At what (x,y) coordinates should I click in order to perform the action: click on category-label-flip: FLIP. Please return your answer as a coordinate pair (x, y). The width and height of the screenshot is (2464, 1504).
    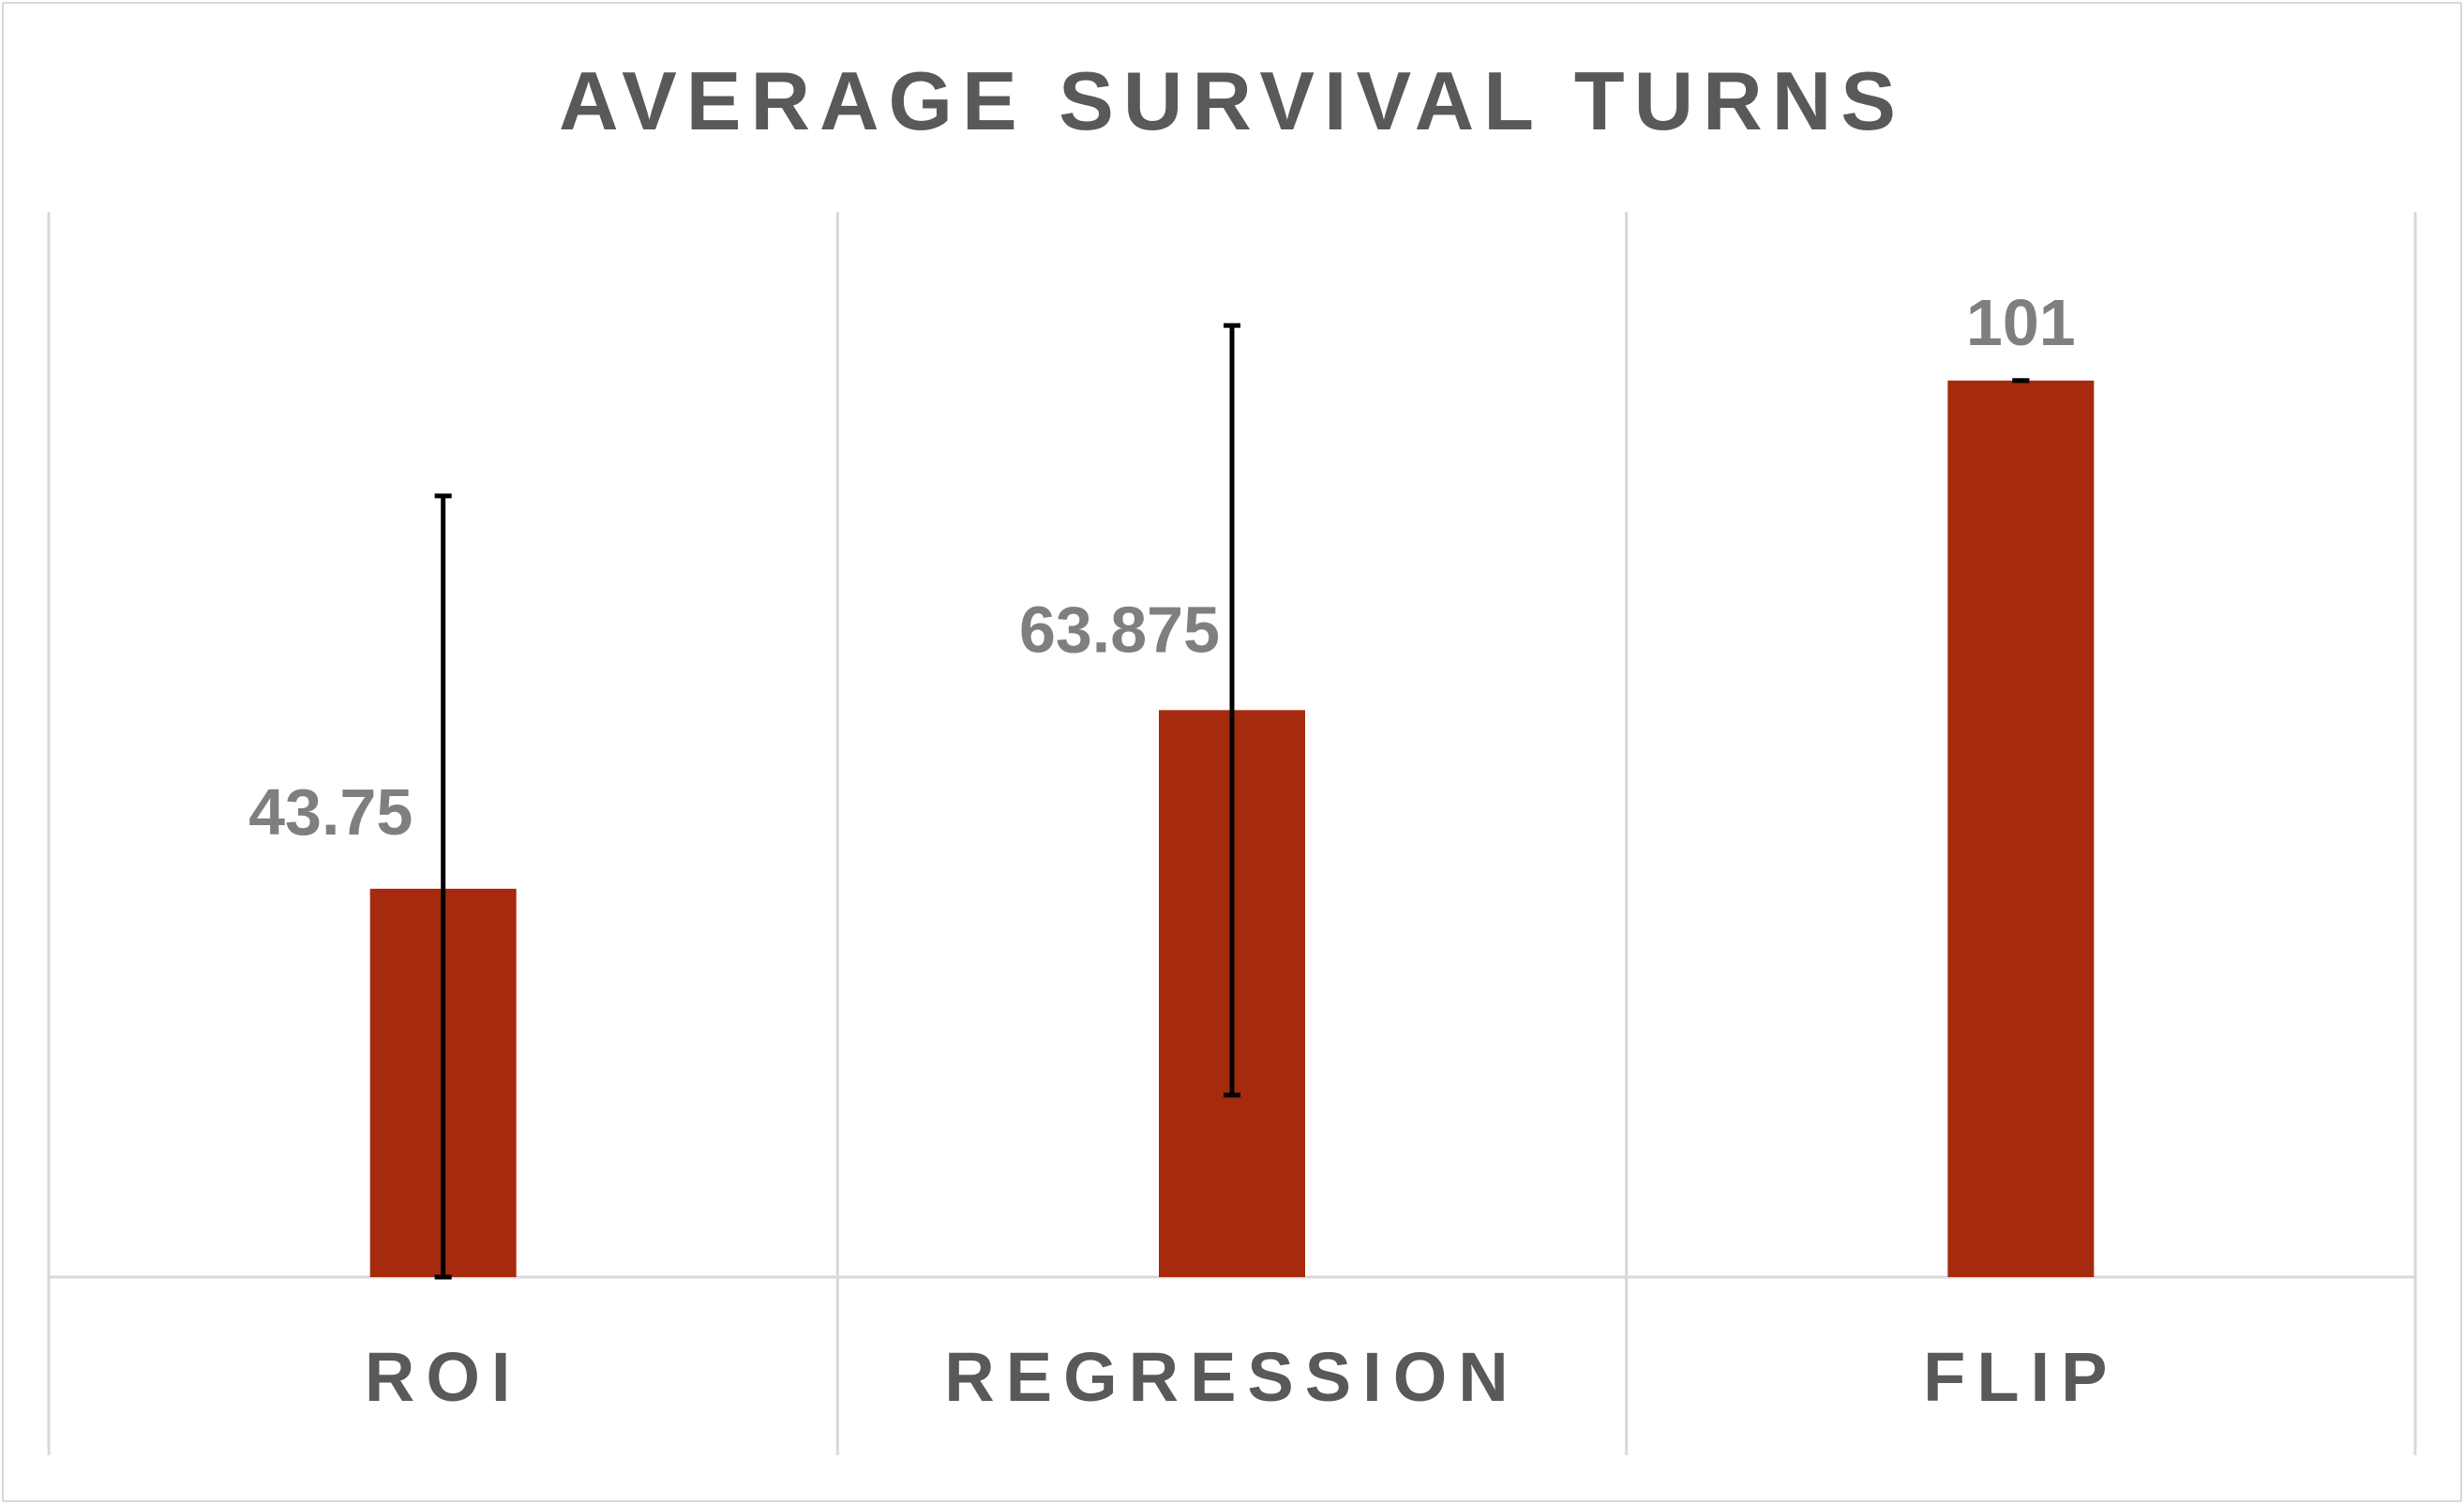
    Looking at the image, I should click on (2020, 1377).